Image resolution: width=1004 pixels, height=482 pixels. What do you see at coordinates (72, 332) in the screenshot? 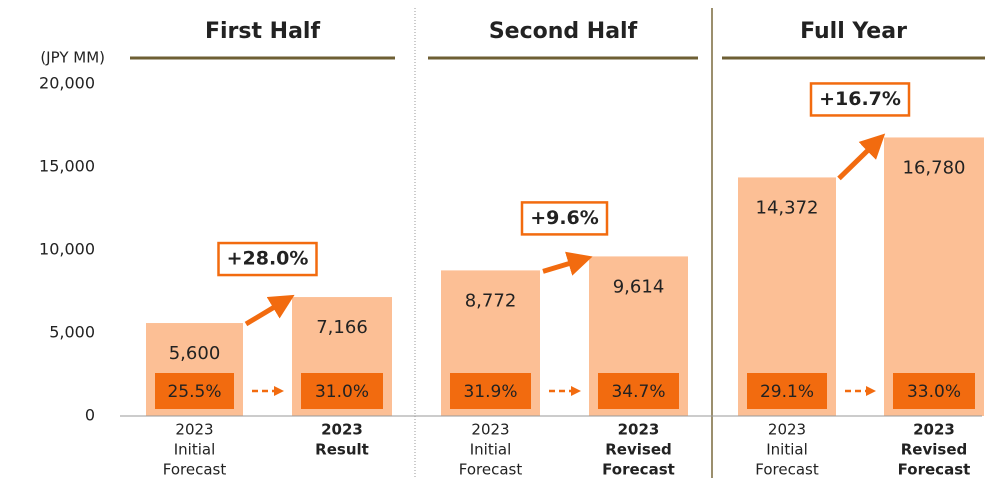
I see `y-tick-label: 5,000` at bounding box center [72, 332].